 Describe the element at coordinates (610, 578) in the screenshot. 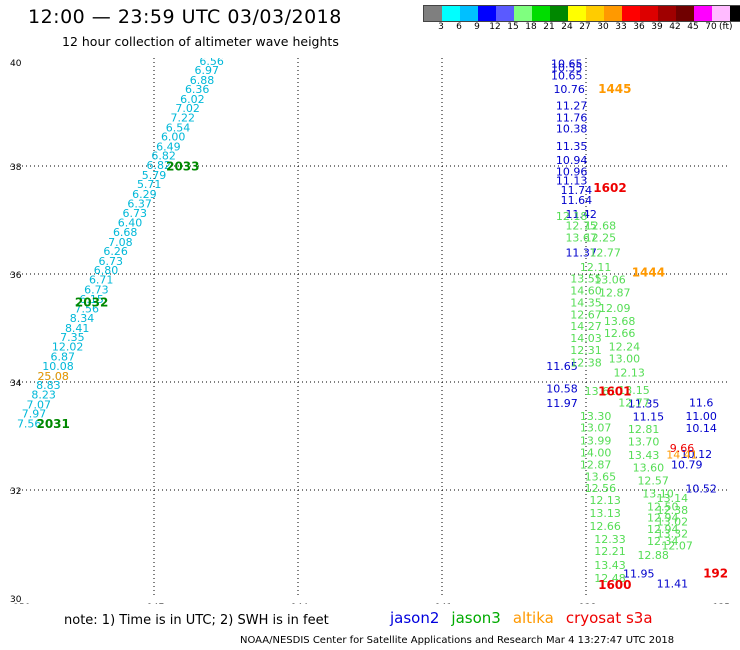

I see `data-point: 12.48` at that location.